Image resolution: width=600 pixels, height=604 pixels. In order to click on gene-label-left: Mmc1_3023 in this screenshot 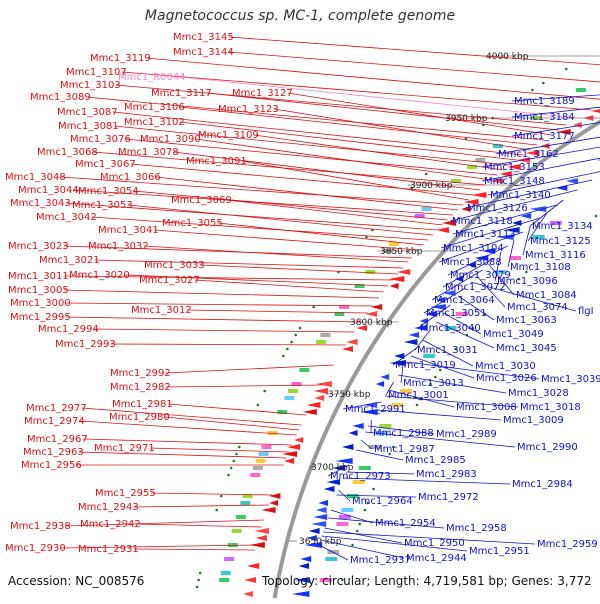, I will do `click(38, 246)`.